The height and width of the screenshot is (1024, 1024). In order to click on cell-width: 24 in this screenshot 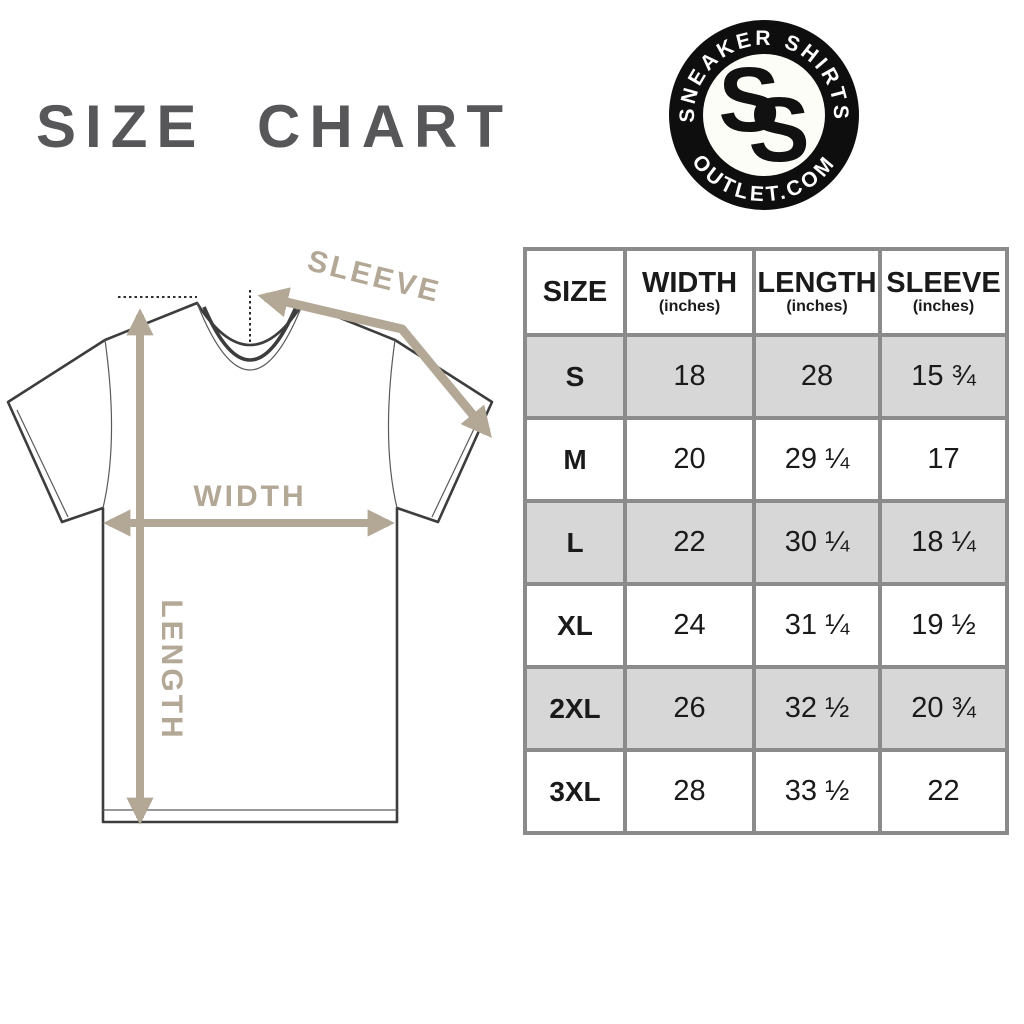, I will do `click(689, 625)`.